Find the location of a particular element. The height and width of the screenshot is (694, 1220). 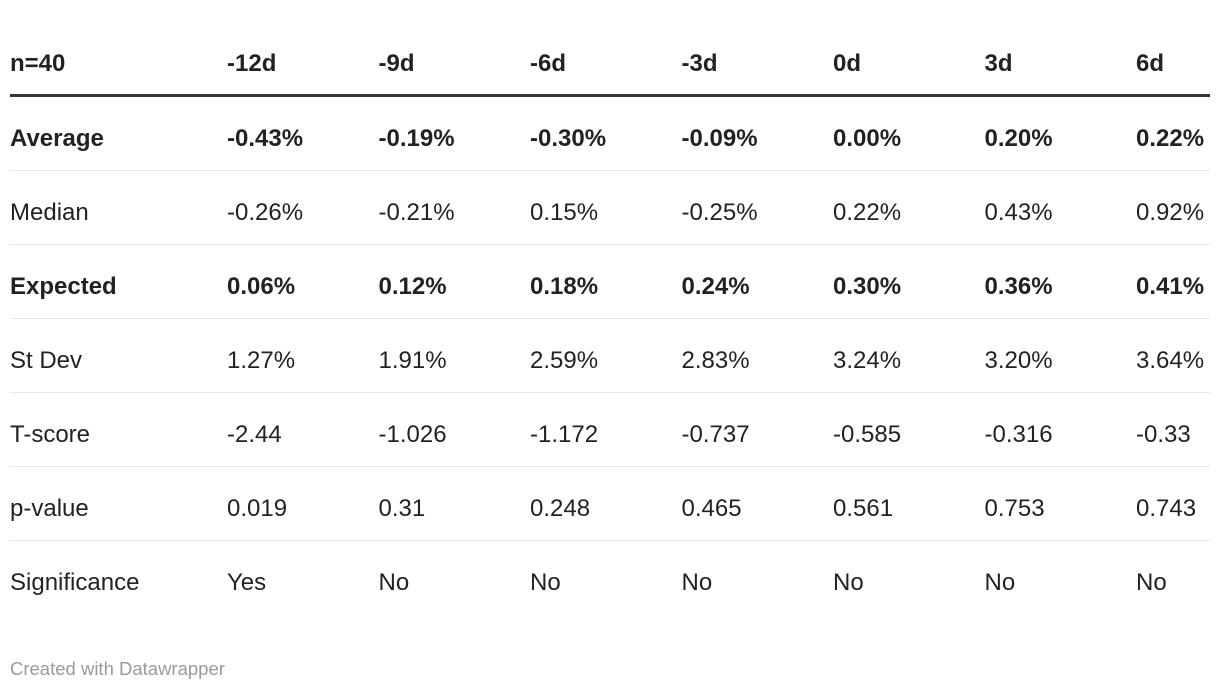

table-header-row: n=40 -12d -9d -6d -3d 0d 3d 6d is located at coordinates (610, 48).